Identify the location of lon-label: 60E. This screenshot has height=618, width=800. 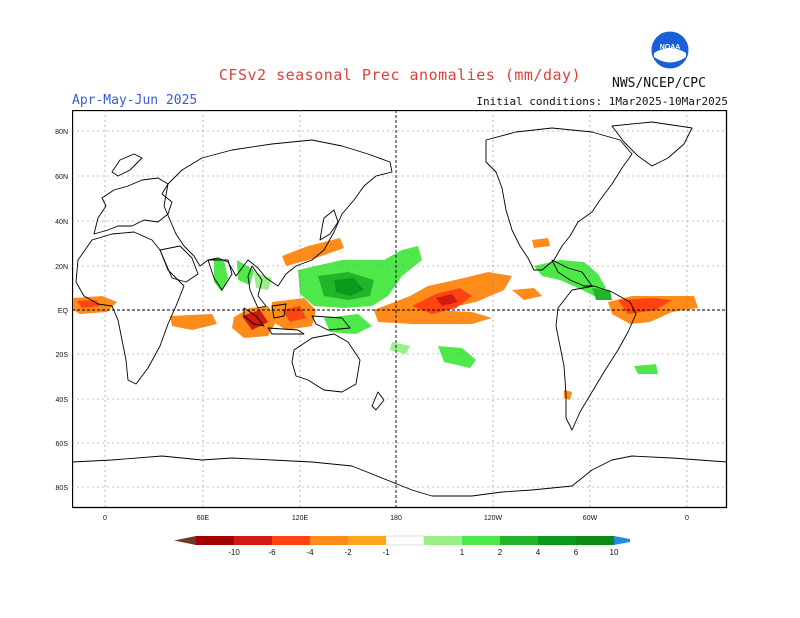
(203, 518).